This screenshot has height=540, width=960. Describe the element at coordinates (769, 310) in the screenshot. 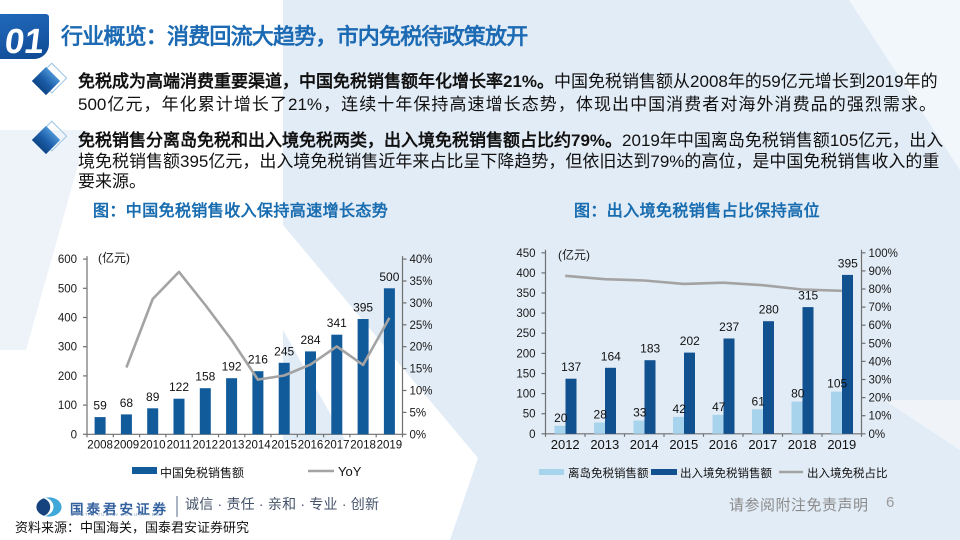

I see `svg-text: 280` at that location.